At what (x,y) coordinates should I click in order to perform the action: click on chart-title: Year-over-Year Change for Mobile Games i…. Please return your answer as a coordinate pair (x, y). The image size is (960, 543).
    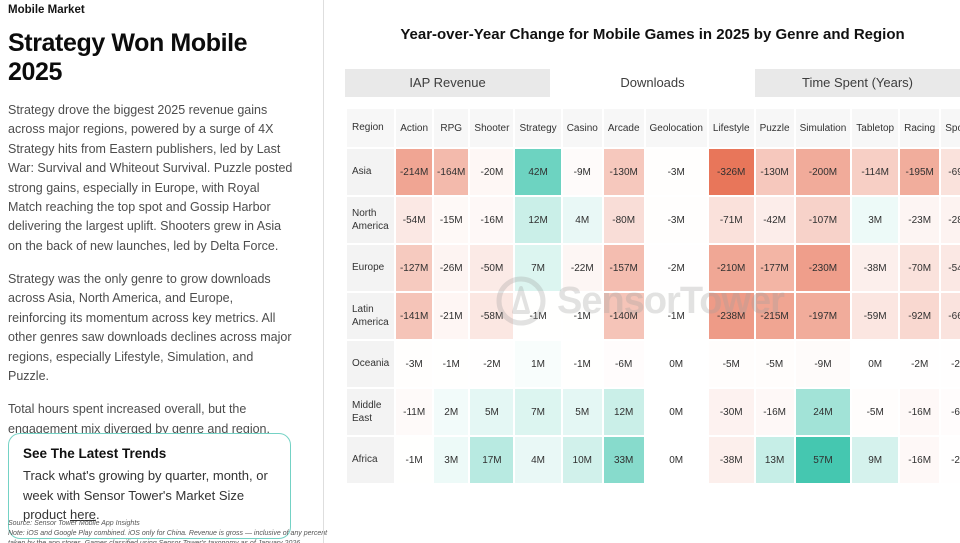
    Looking at the image, I should click on (652, 34).